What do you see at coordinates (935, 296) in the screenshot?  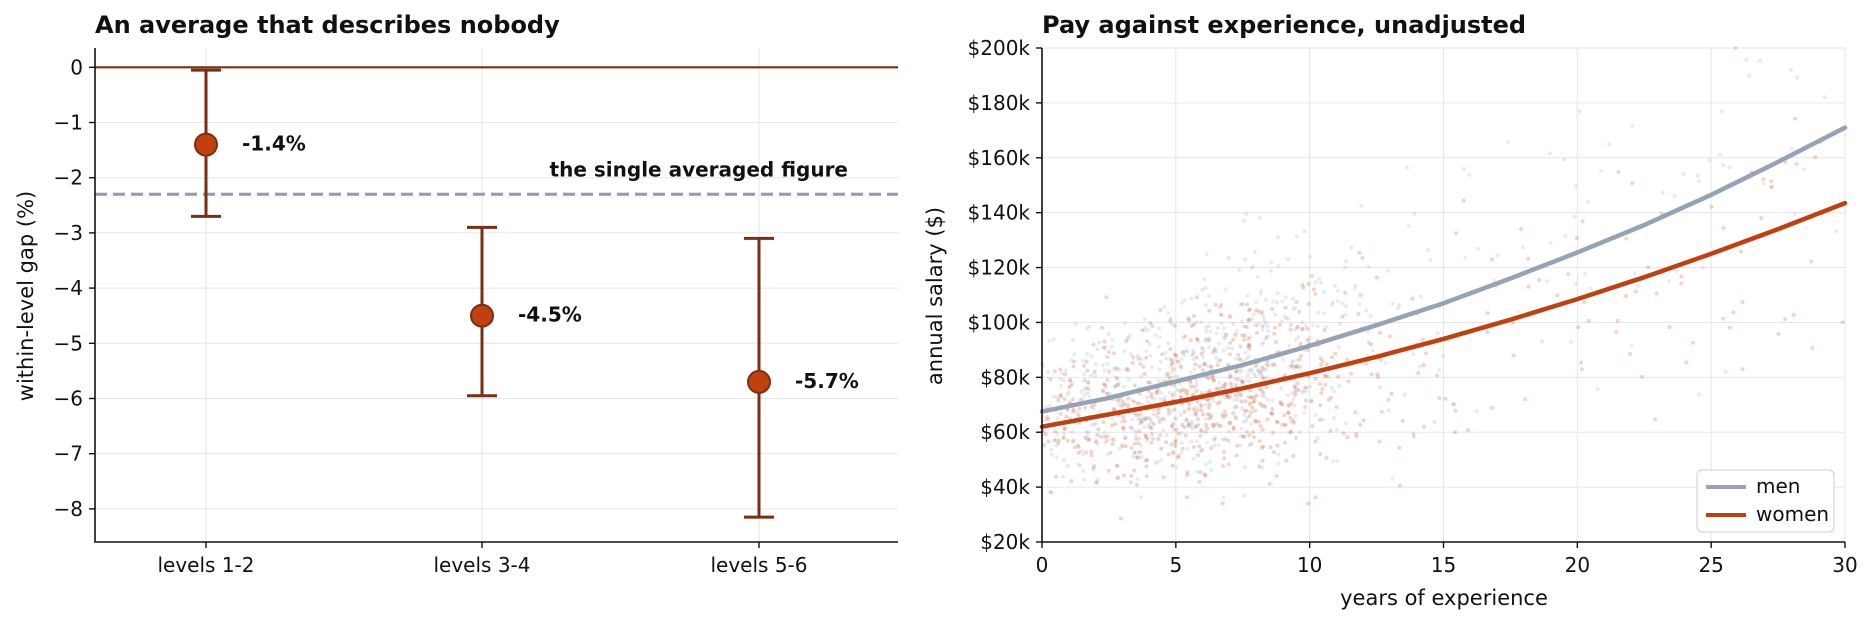 I see `right-y-axis-label: annual salary ($)` at bounding box center [935, 296].